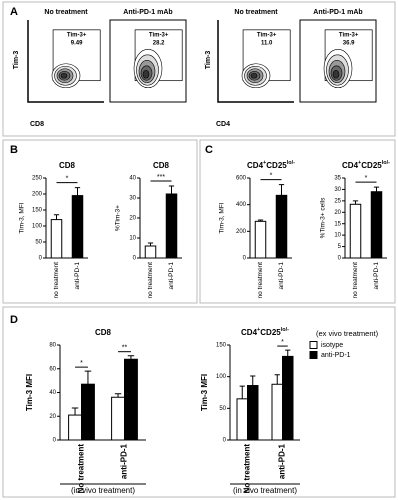 This screenshot has height=500, width=398. Describe the element at coordinates (52, 369) in the screenshot. I see `y-tick-label: 60` at that location.